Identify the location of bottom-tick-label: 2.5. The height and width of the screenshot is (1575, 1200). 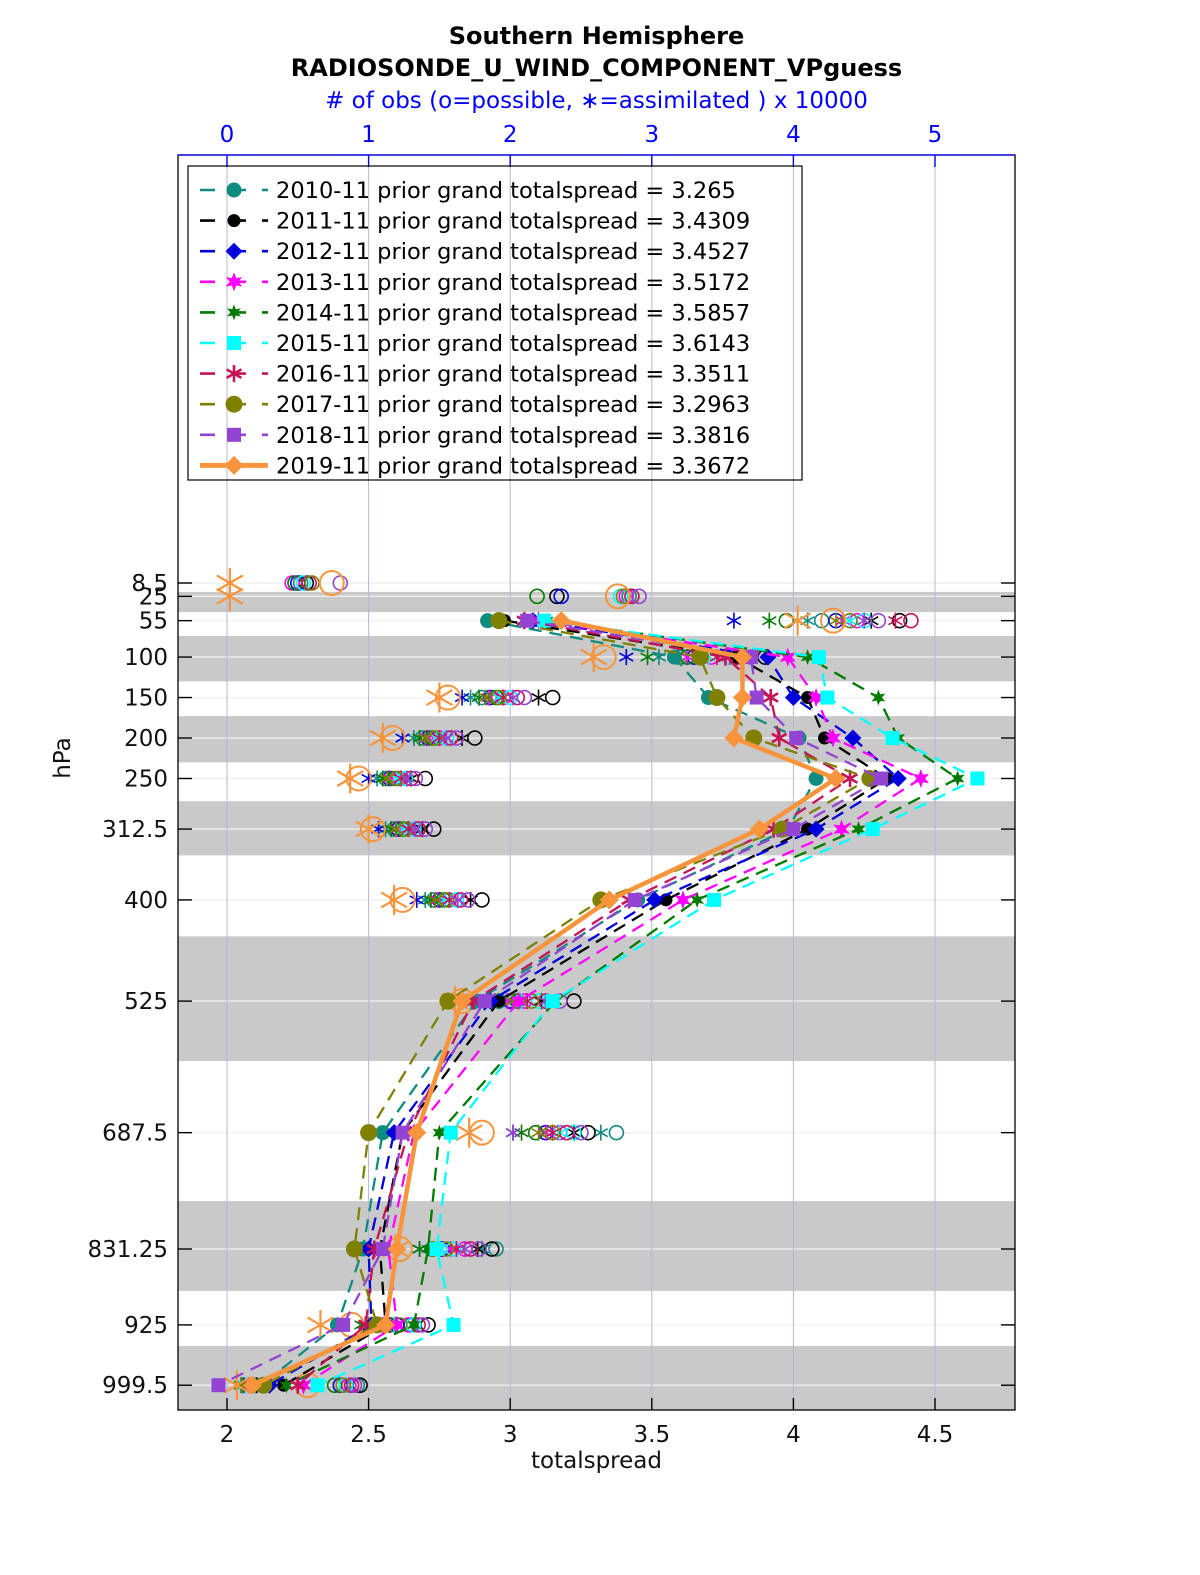
(368, 1435).